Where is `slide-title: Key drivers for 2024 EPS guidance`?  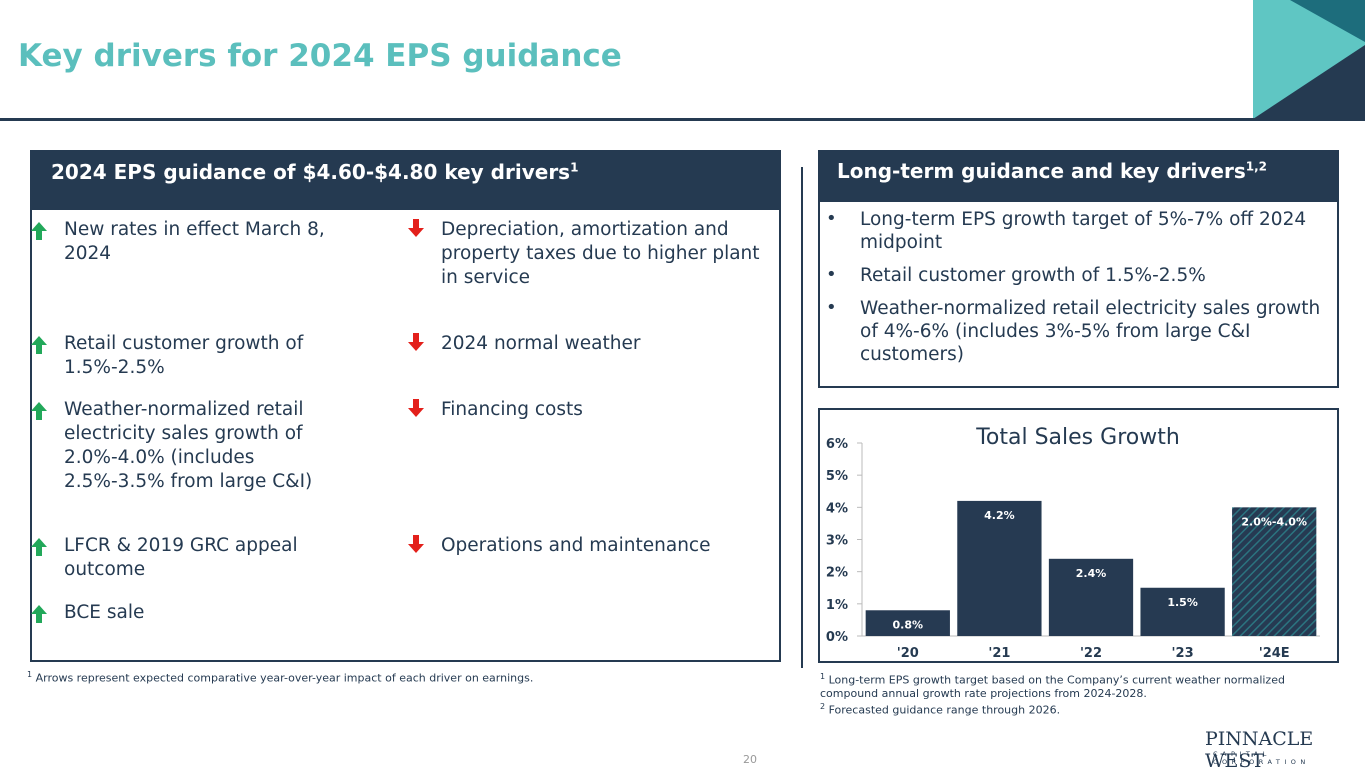 slide-title: Key drivers for 2024 EPS guidance is located at coordinates (320, 56).